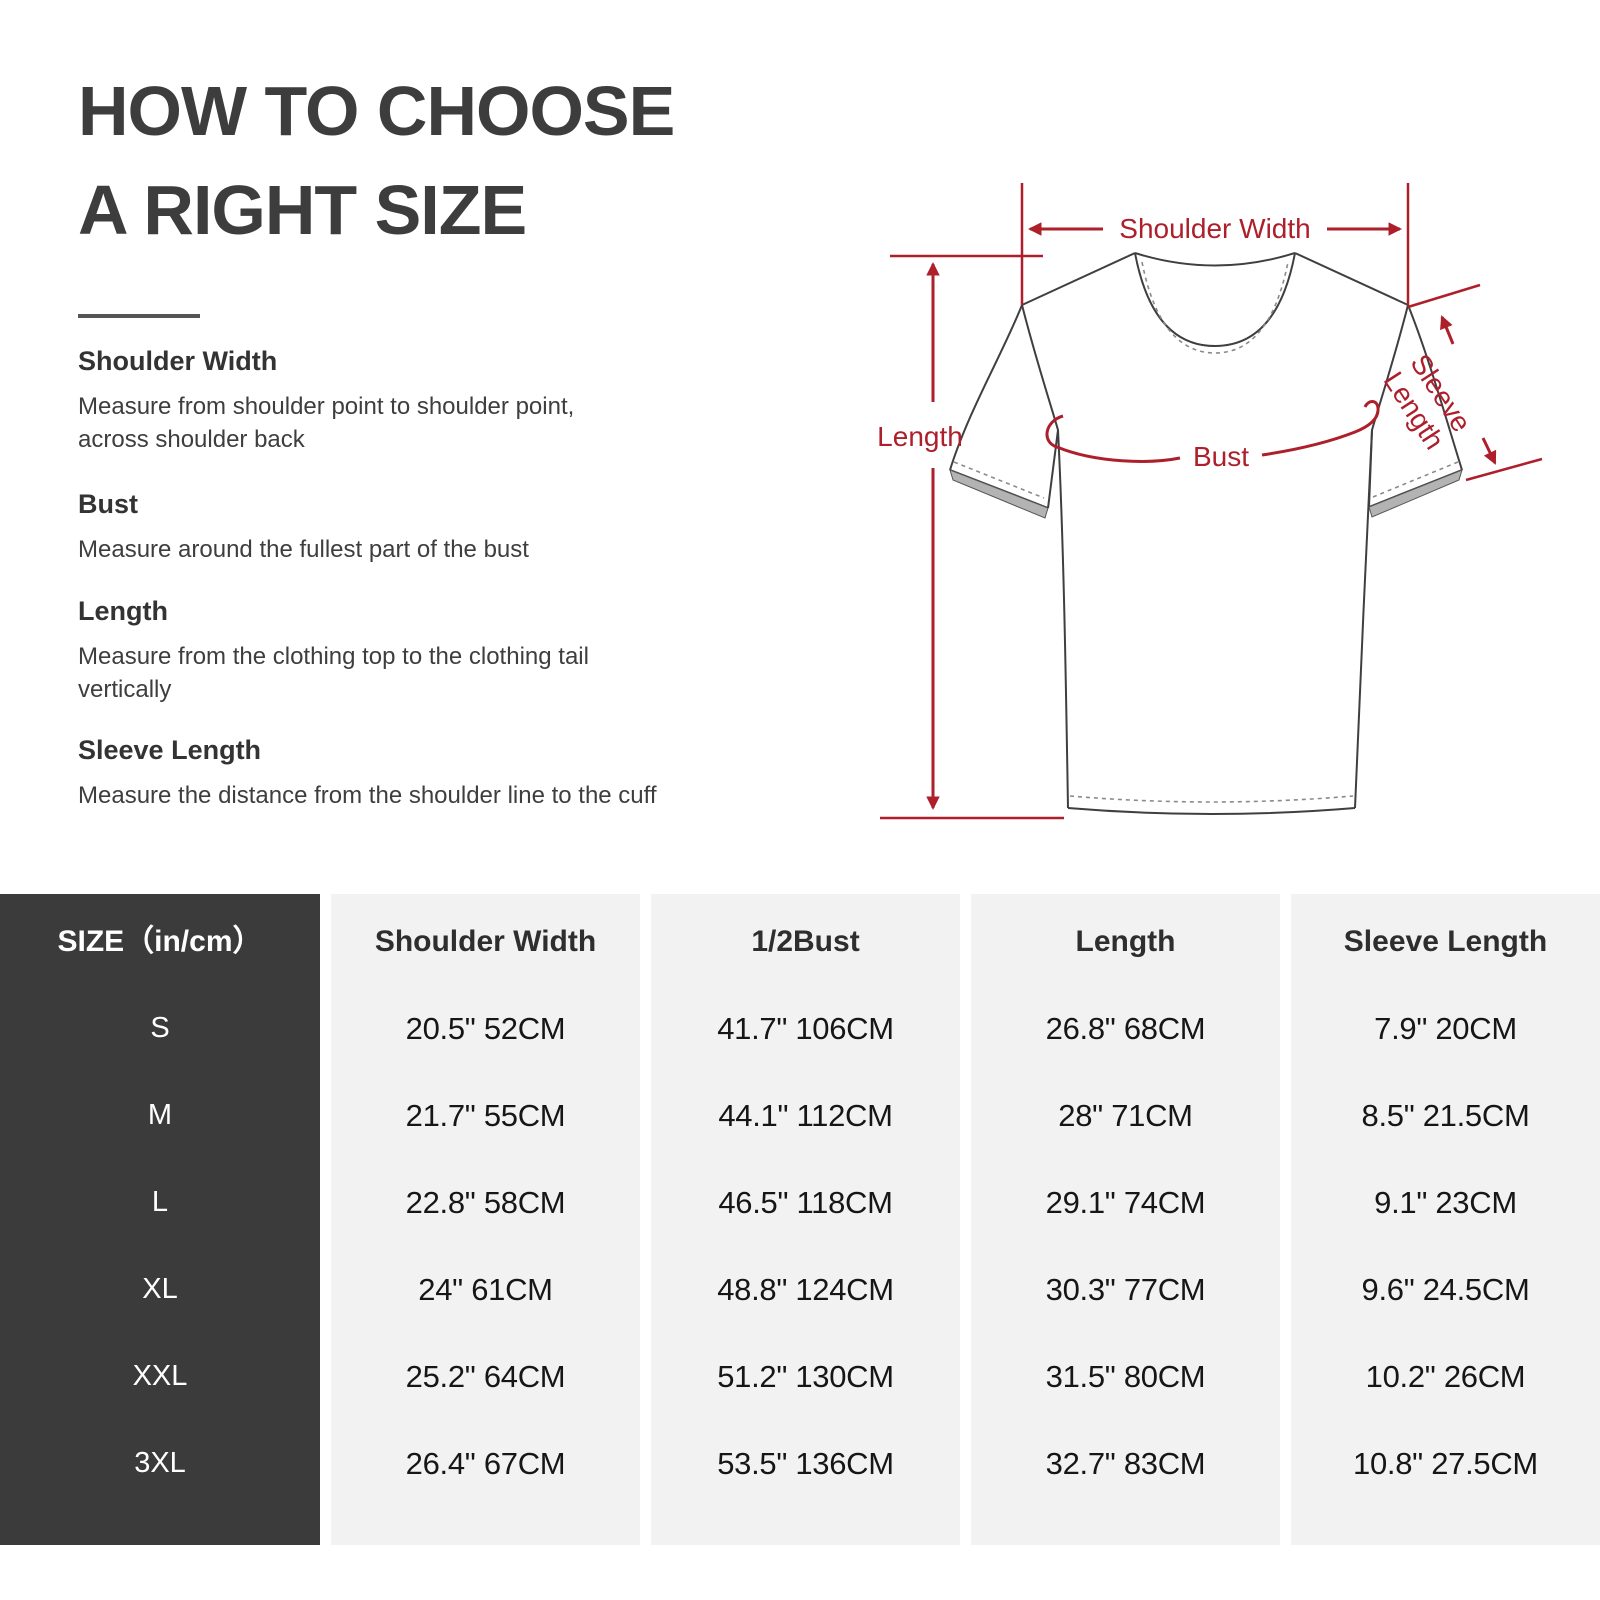 The height and width of the screenshot is (1600, 1600). What do you see at coordinates (805, 1289) in the screenshot?
I see `value-cell: 48.8" 124CM` at bounding box center [805, 1289].